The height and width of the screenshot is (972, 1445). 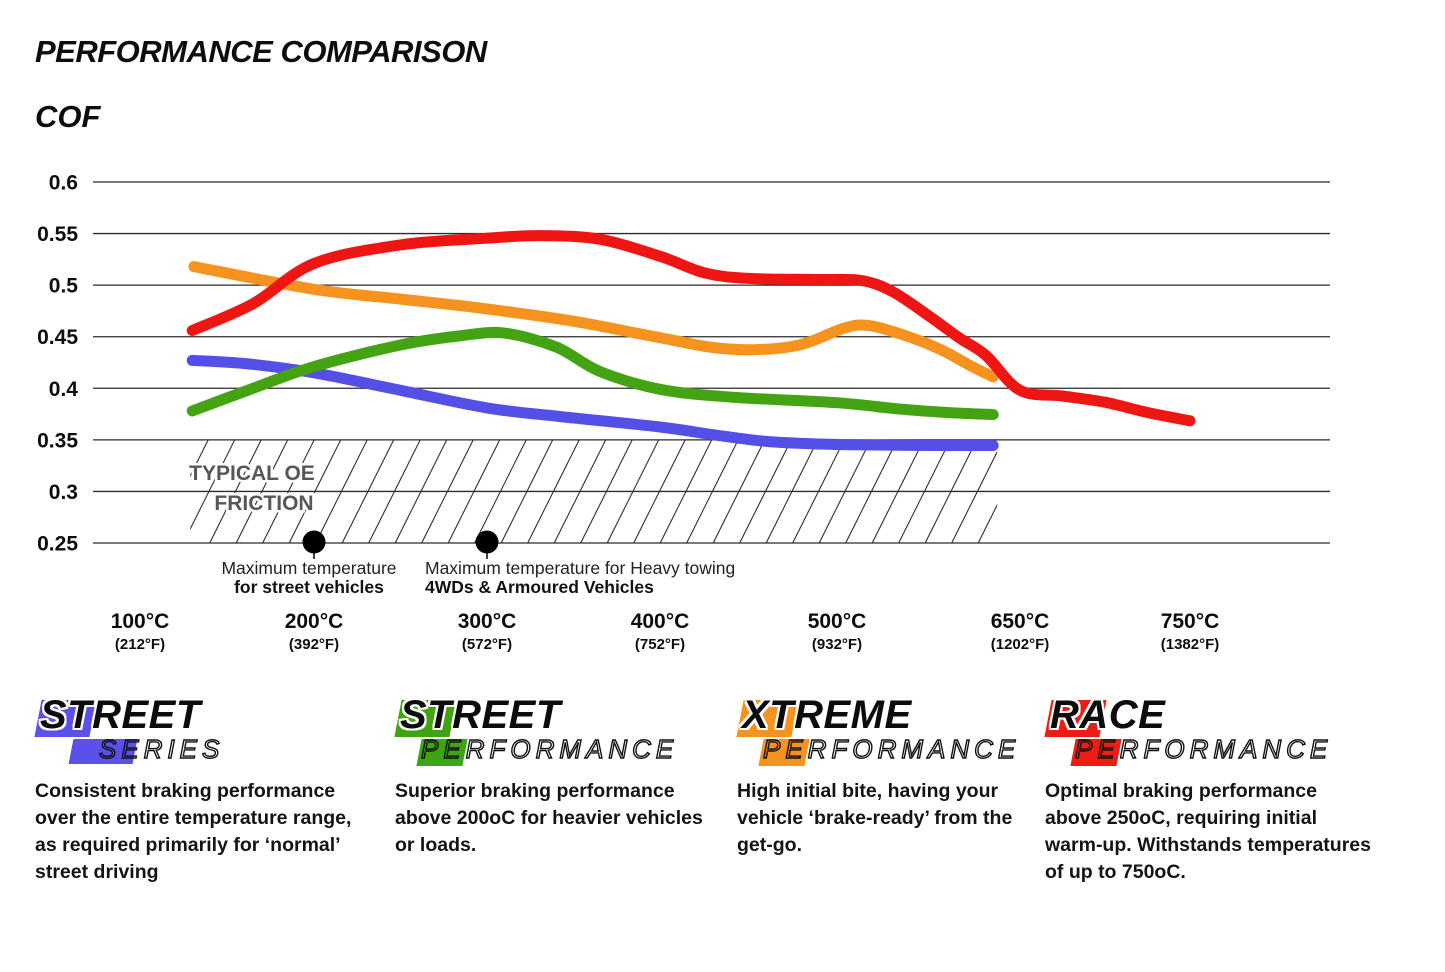 I want to click on xtreme-performance-logo: PERFORMANCE XTREME, so click(x=878, y=731).